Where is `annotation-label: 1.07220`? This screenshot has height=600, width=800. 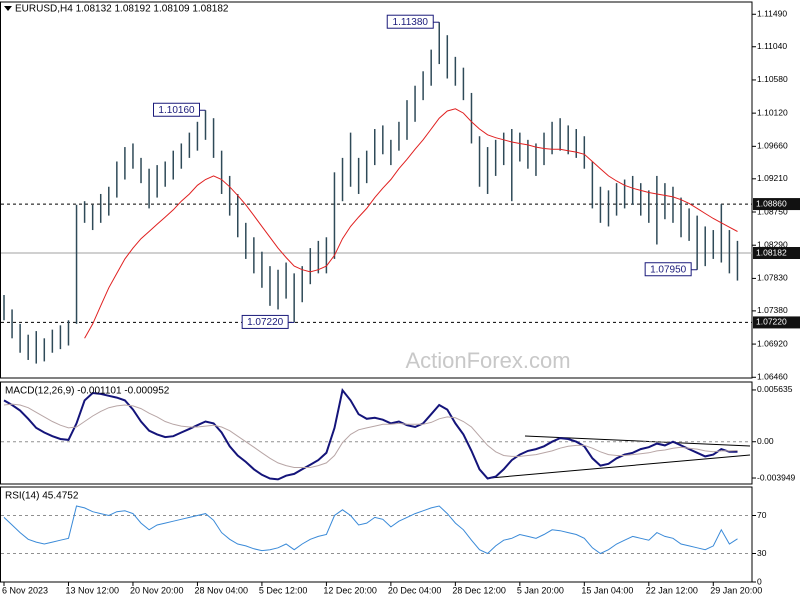
annotation-label: 1.07220 is located at coordinates (265, 322).